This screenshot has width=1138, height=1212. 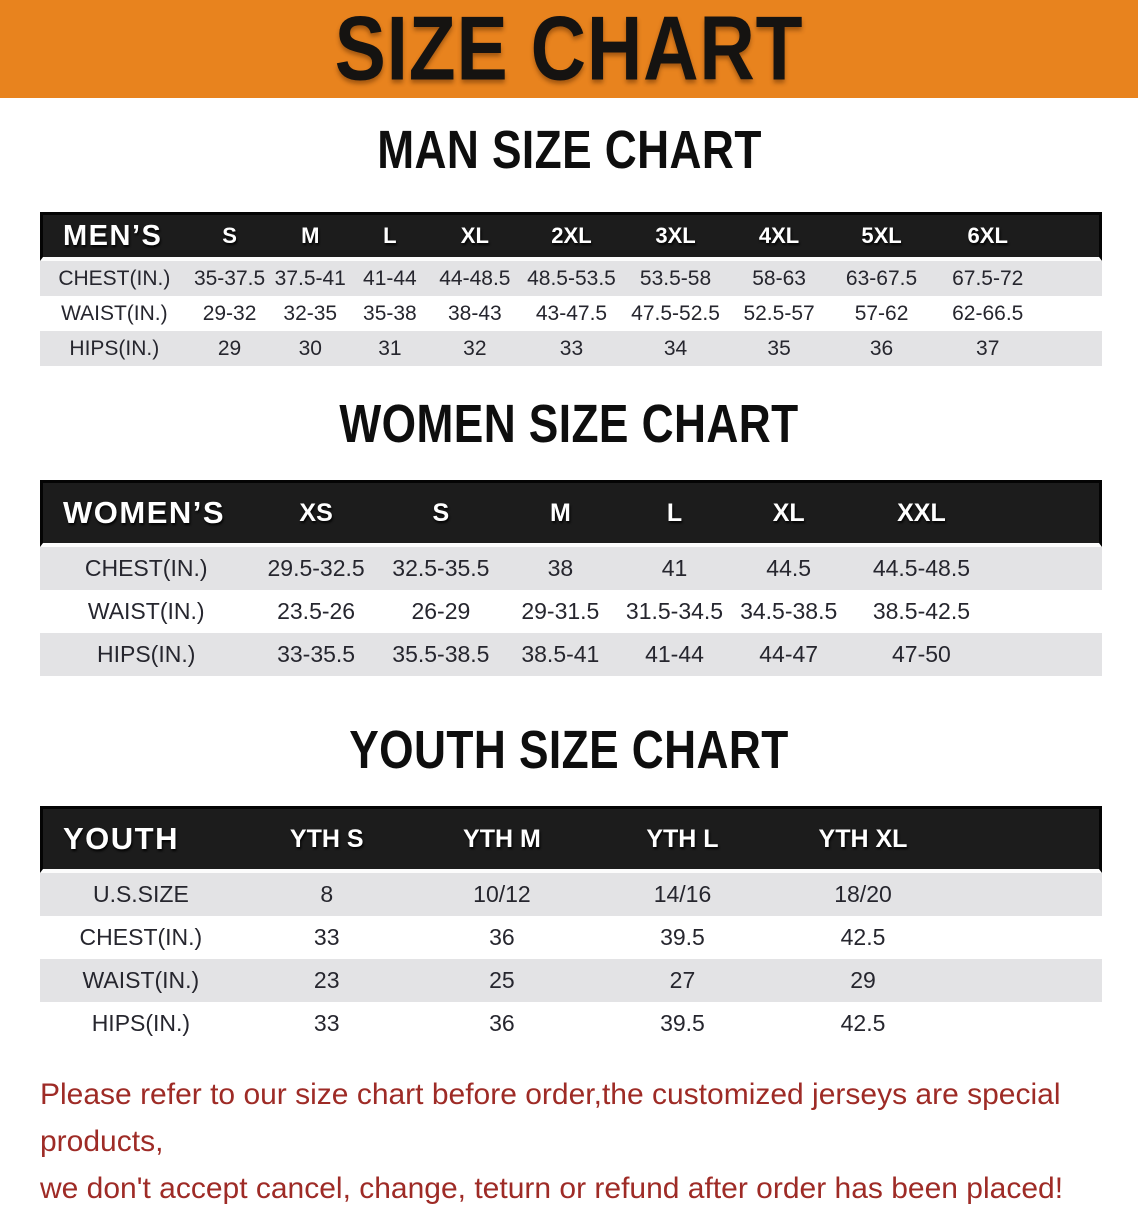 I want to click on measurement-value: 29-31.5, so click(x=560, y=611).